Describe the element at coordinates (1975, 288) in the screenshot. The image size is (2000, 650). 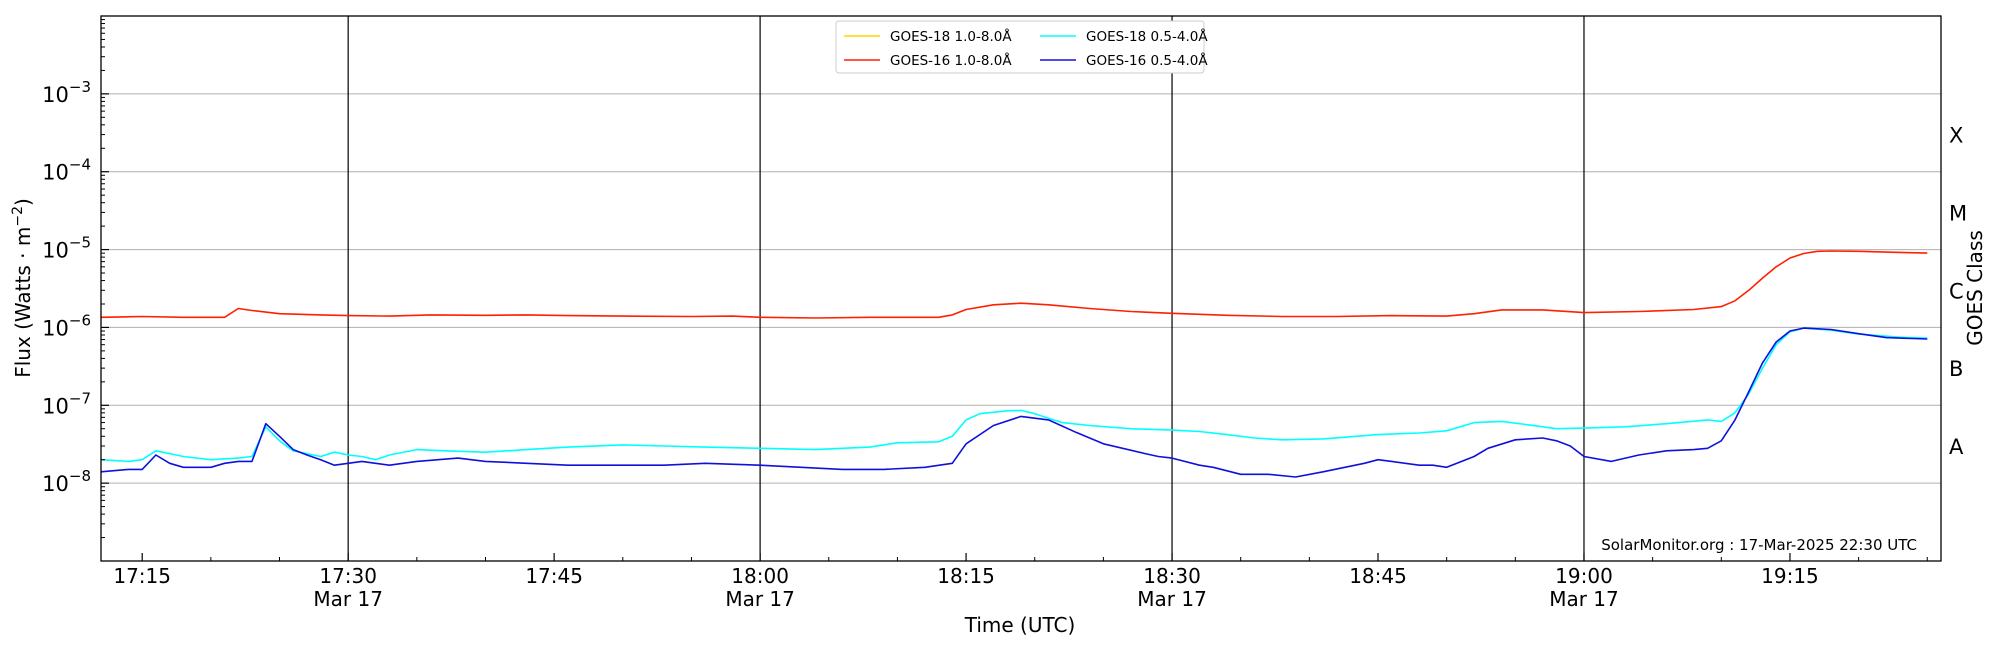
I see `goes-class-axis-label: GOES Class` at that location.